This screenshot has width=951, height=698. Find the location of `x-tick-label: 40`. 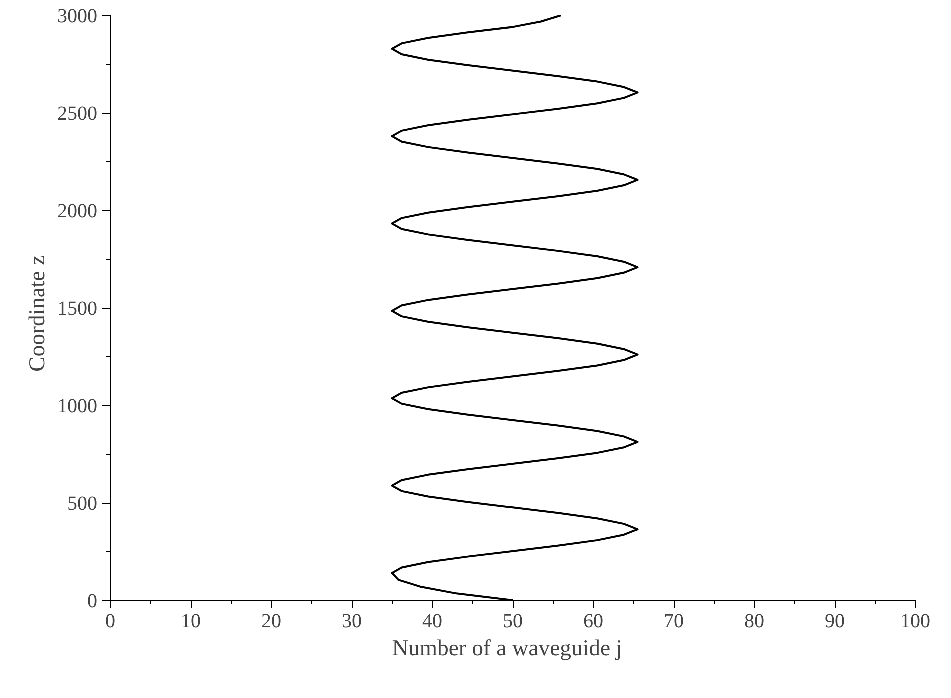

x-tick-label: 40 is located at coordinates (432, 621).